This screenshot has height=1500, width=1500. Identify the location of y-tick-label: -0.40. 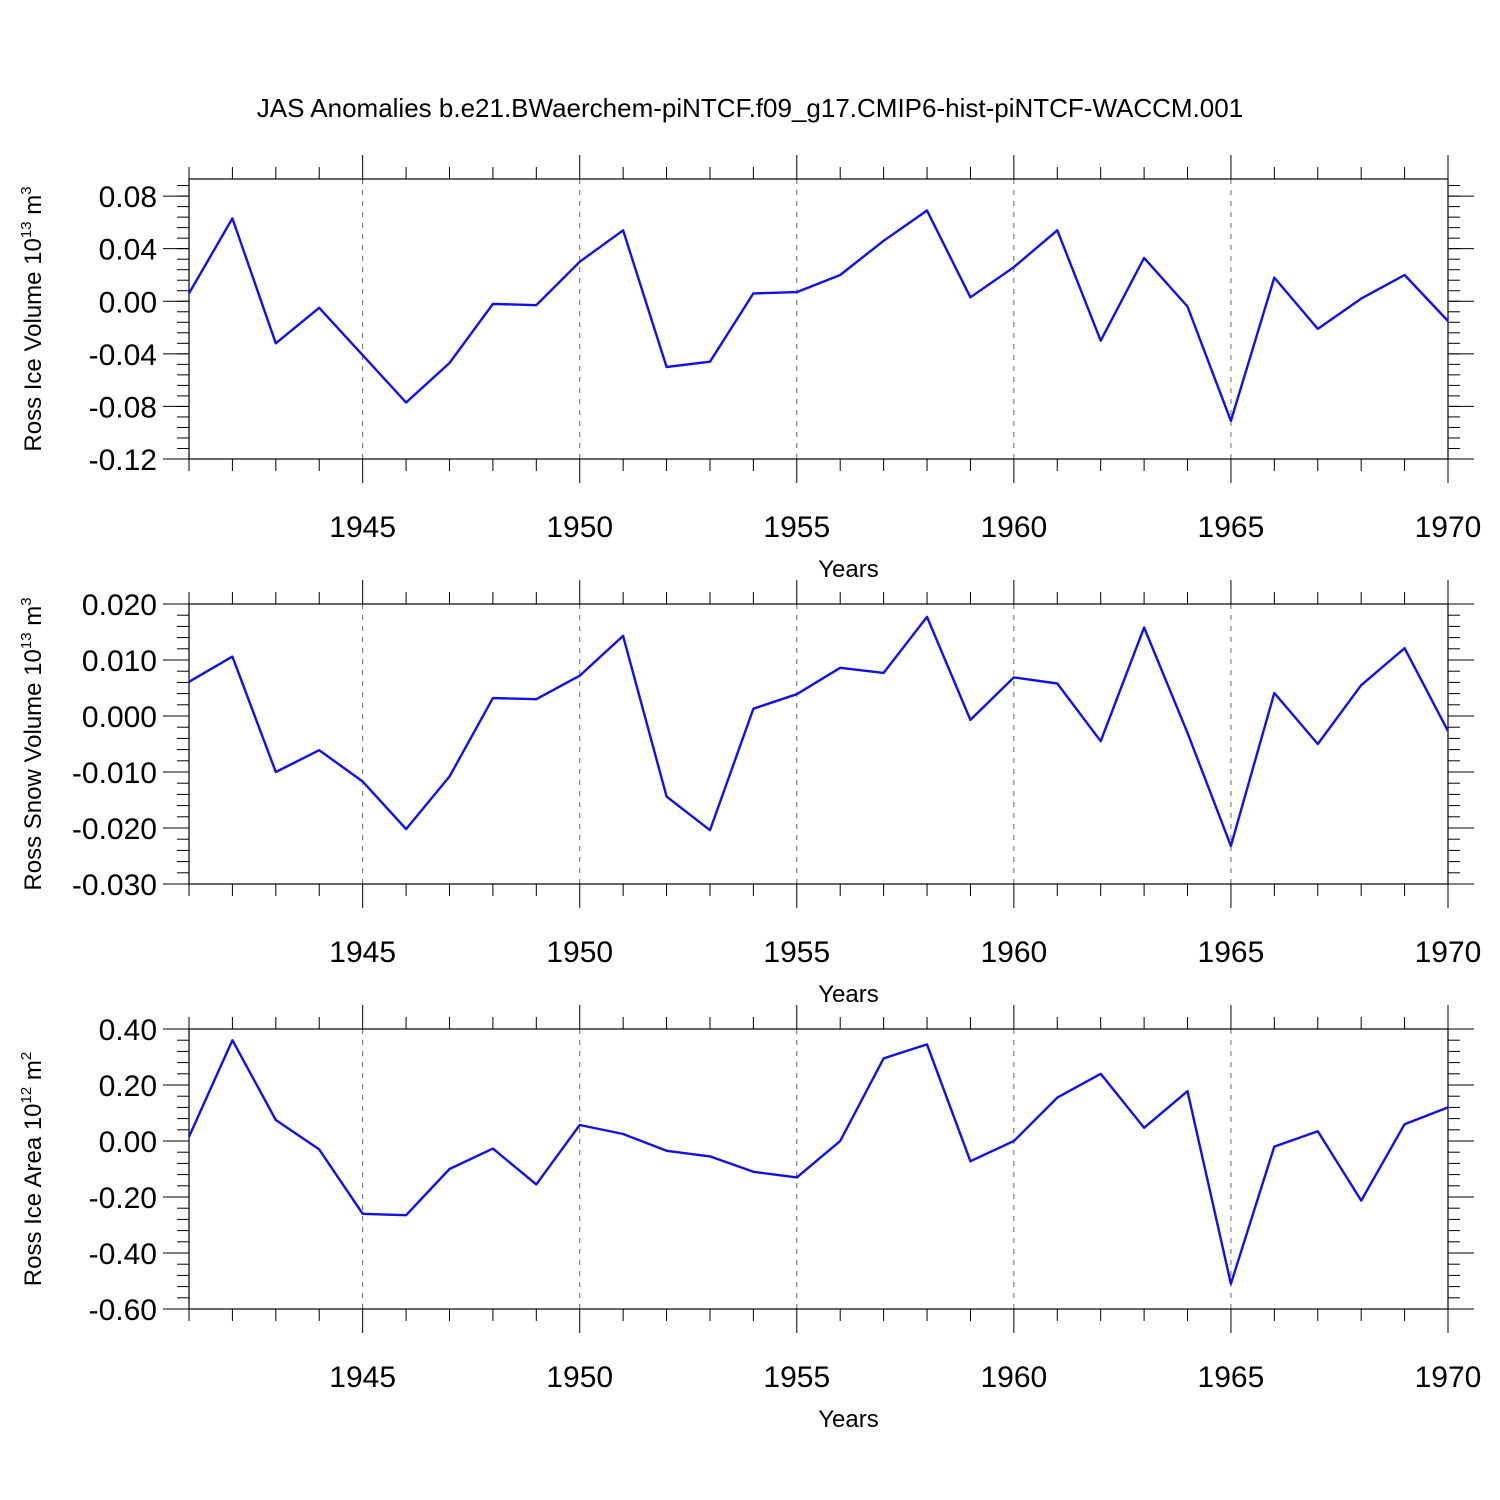
(123, 1254).